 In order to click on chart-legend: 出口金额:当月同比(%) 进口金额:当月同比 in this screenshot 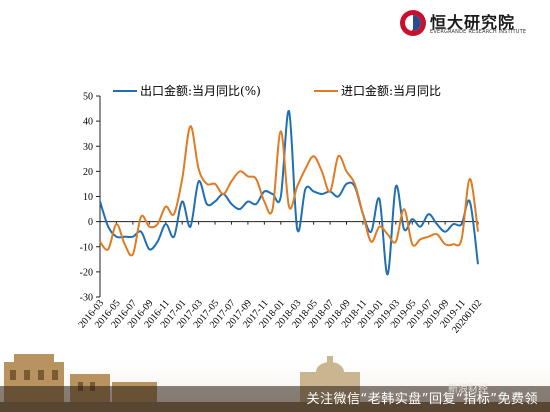, I will do `click(277, 90)`.